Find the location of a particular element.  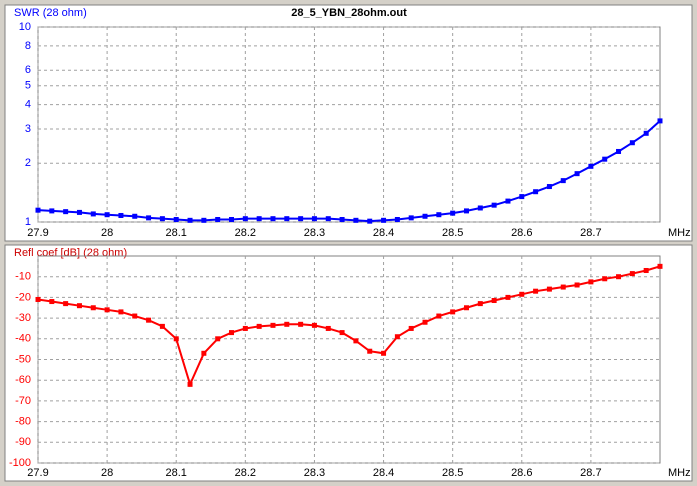

y-tick-label: -20 is located at coordinates (23, 297).